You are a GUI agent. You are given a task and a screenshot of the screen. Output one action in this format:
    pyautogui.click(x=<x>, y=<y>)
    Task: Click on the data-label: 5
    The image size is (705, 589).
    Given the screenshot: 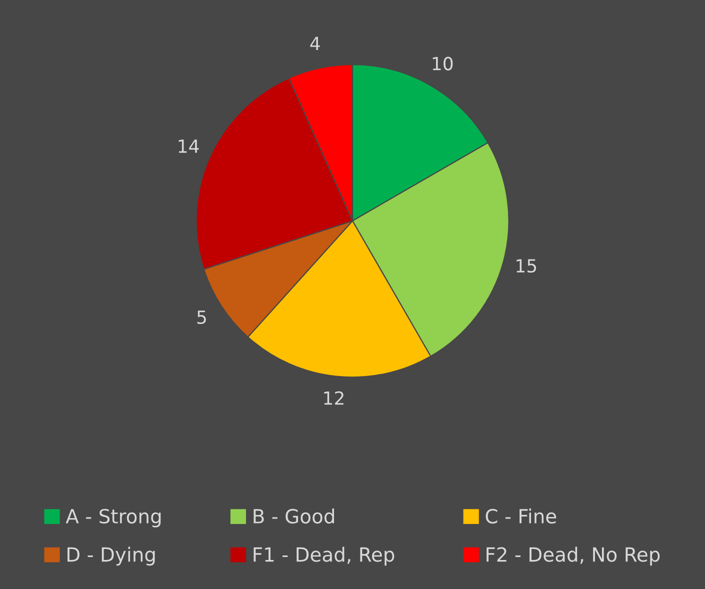 What is the action you would take?
    pyautogui.click(x=201, y=317)
    